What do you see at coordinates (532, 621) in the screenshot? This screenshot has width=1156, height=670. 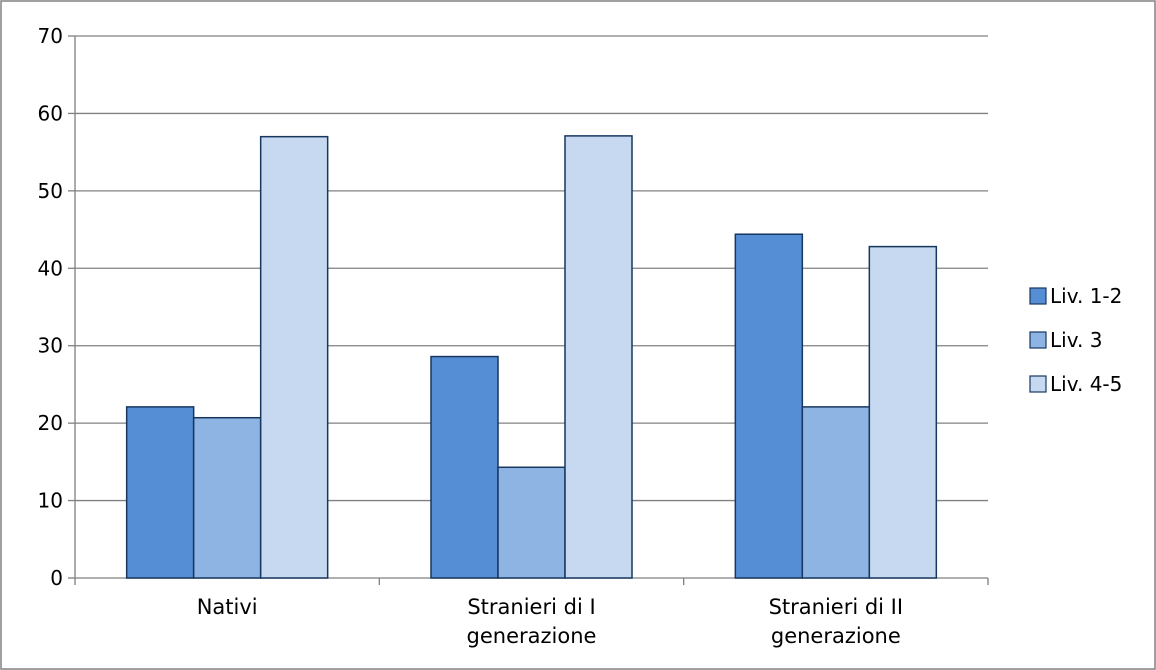 I see `x-category-label: Stranieri di I generazione` at bounding box center [532, 621].